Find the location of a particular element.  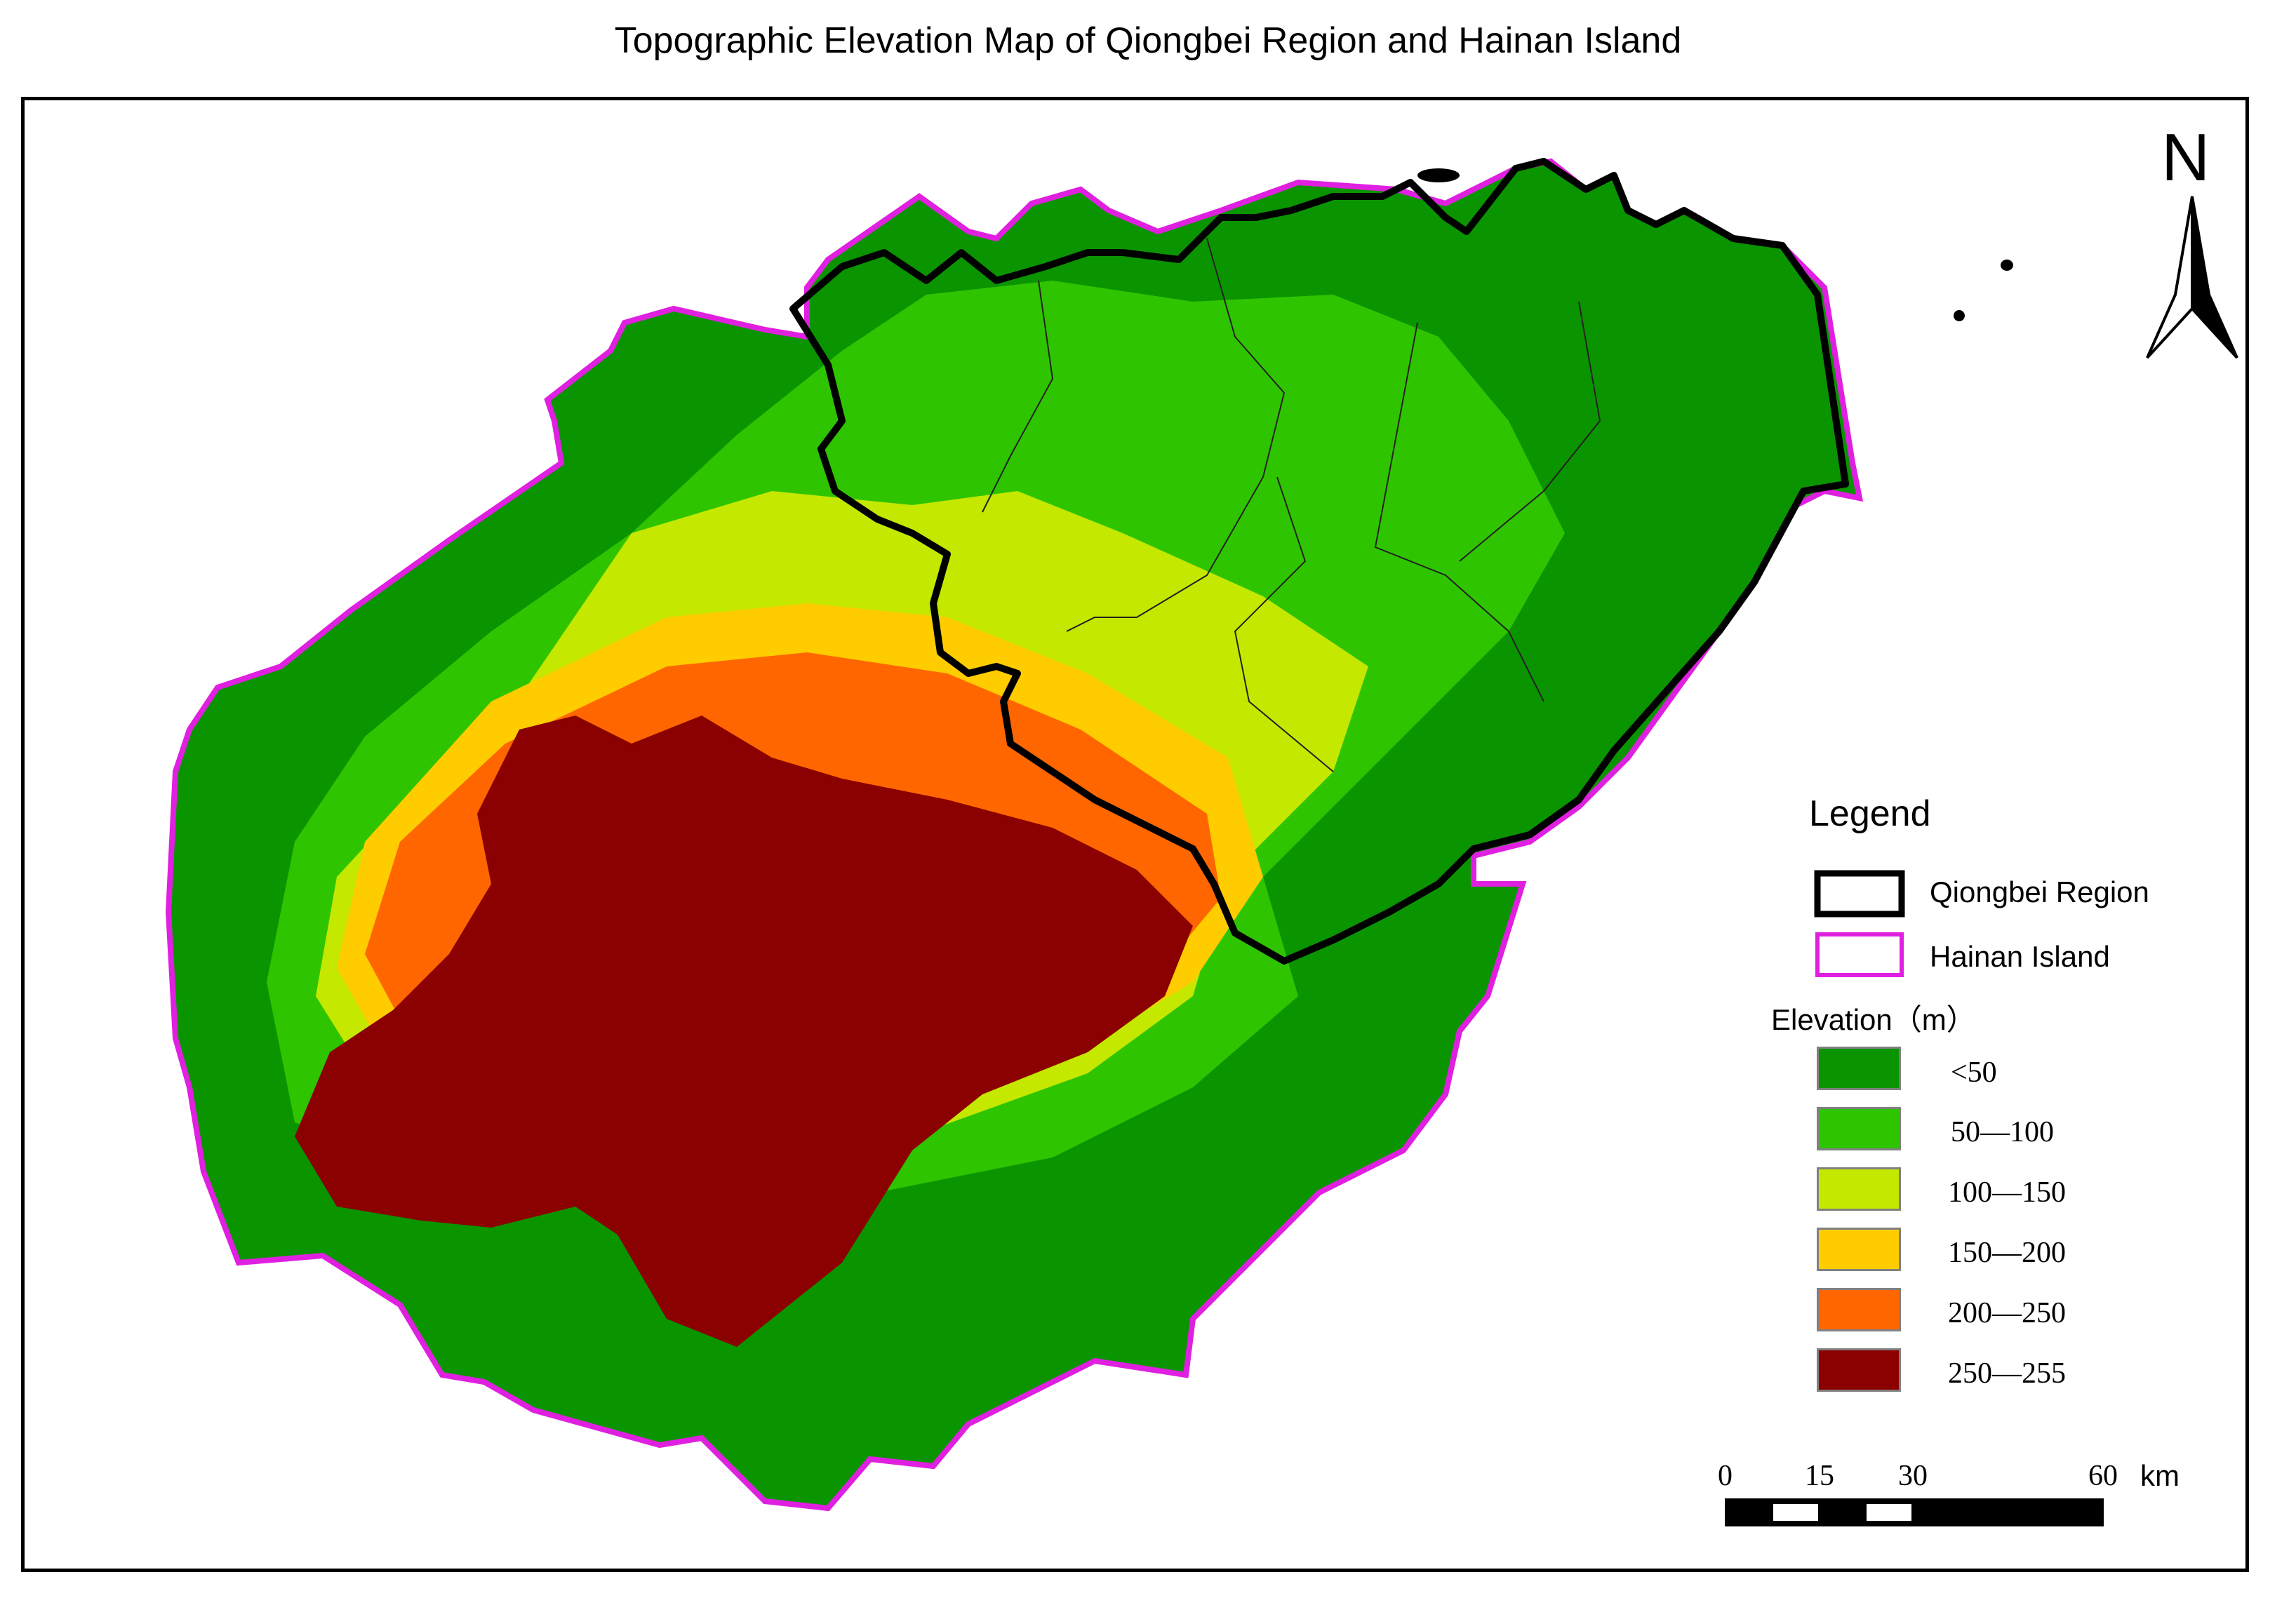

county-boundary is located at coordinates (1291, 505).